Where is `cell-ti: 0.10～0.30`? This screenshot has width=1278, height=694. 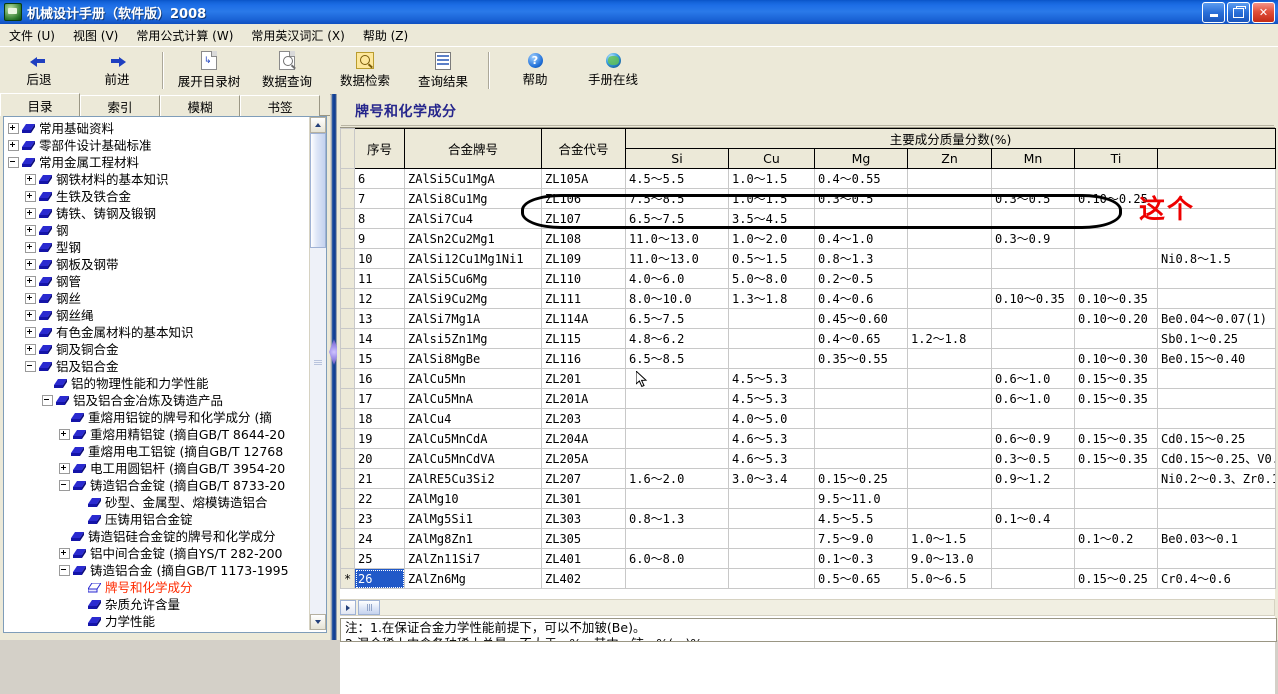 cell-ti: 0.10～0.30 is located at coordinates (1116, 358).